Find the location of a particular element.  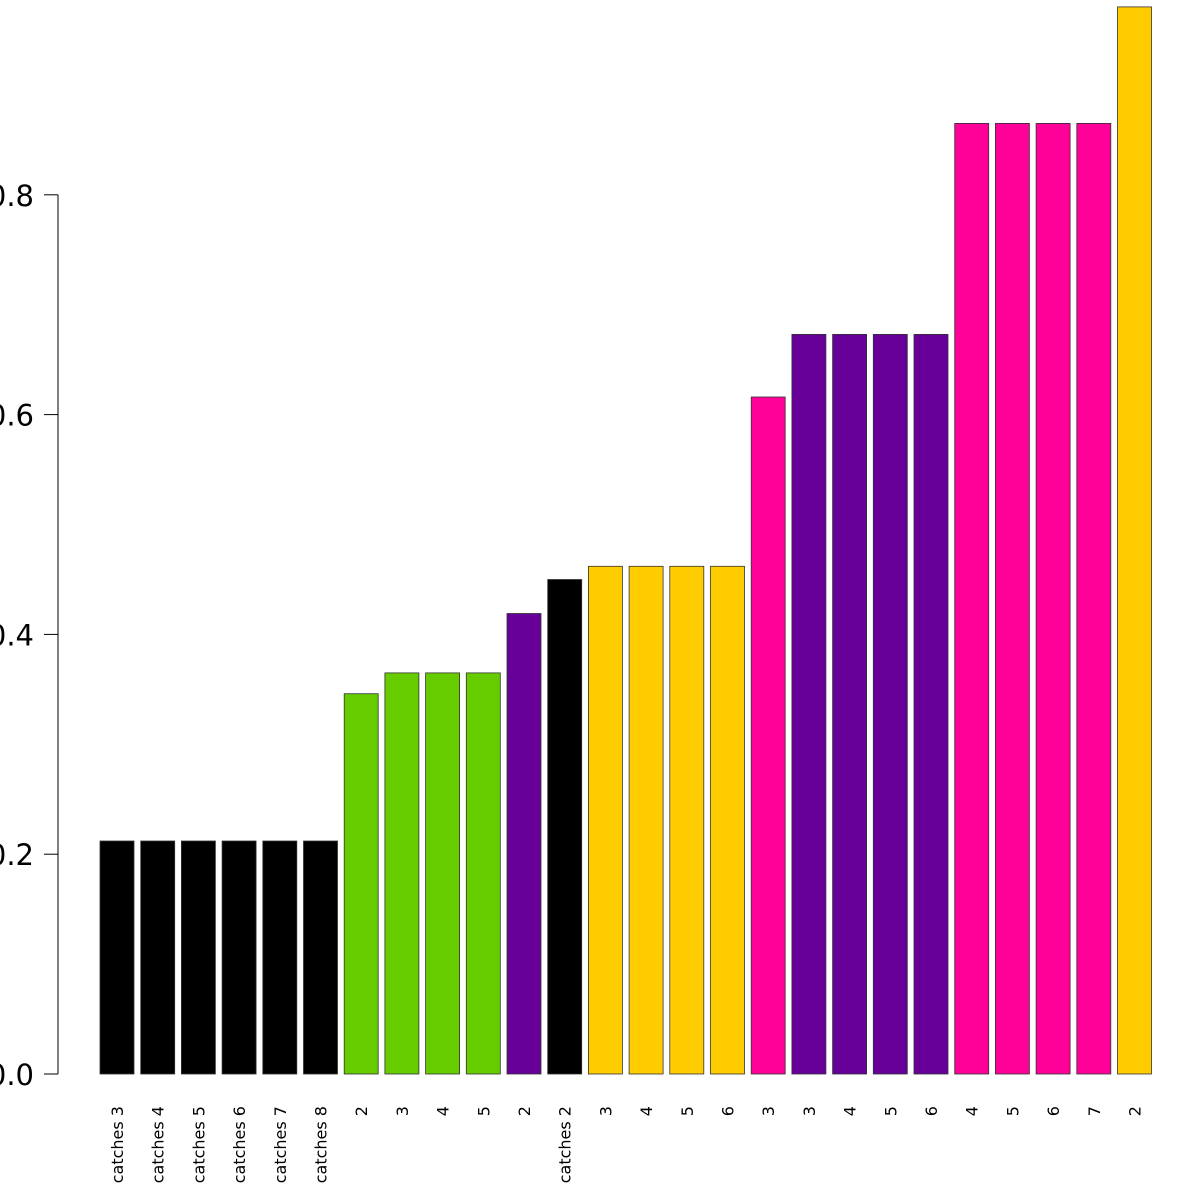

x-tick-label: catches 6 is located at coordinates (239, 1144).